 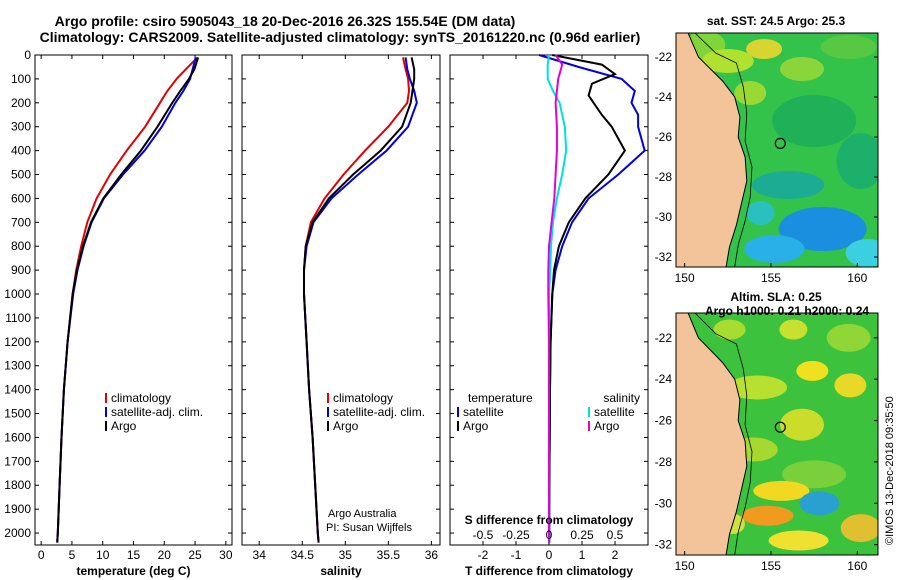 I want to click on top-tick-label: 0.25, so click(x=582, y=535).